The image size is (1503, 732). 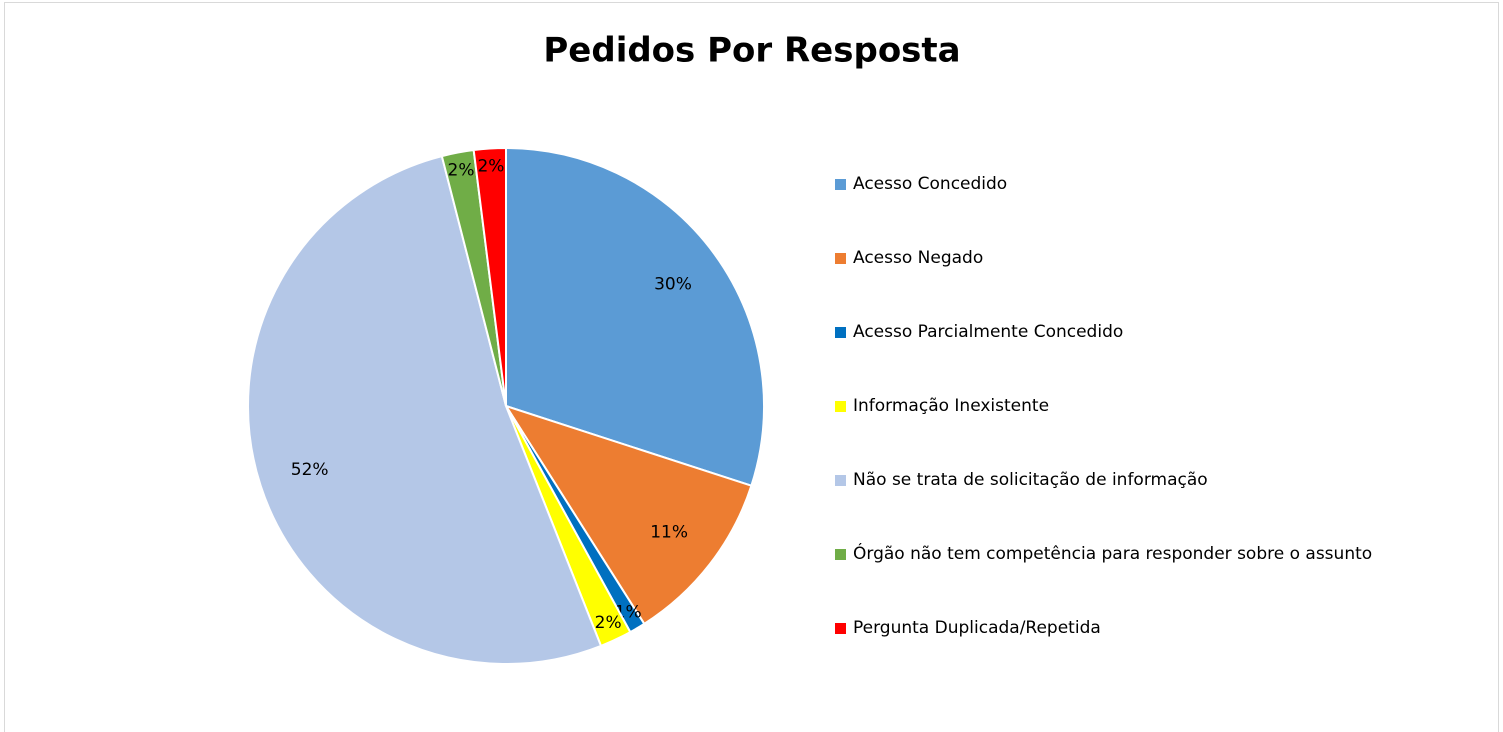 What do you see at coordinates (751, 51) in the screenshot?
I see `chart-title: Pedidos Por Resposta` at bounding box center [751, 51].